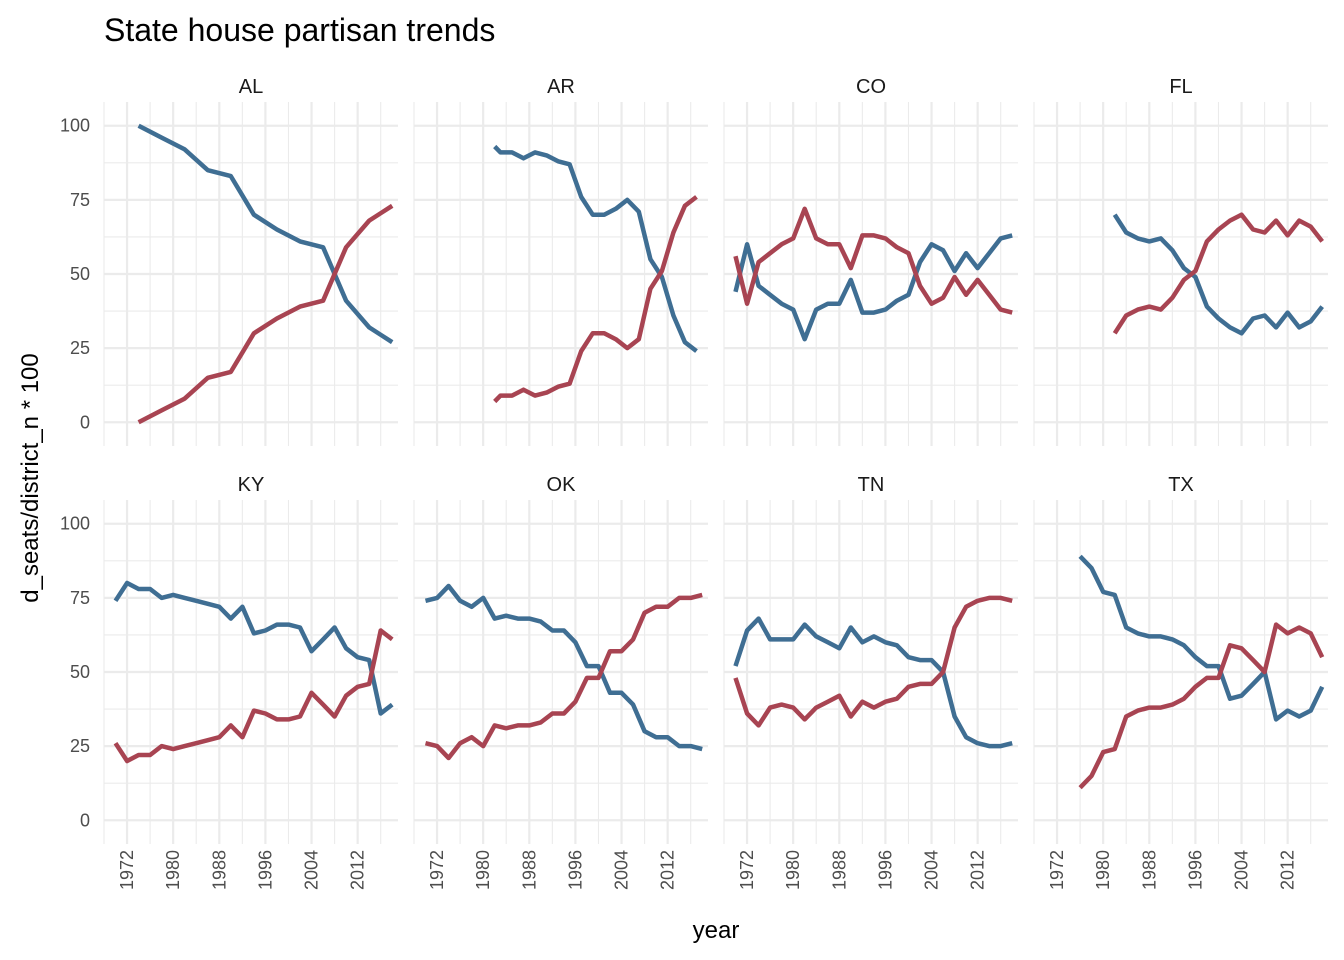 The width and height of the screenshot is (1344, 960). Describe the element at coordinates (1181, 261) in the screenshot. I see `panel-fl: FL` at that location.